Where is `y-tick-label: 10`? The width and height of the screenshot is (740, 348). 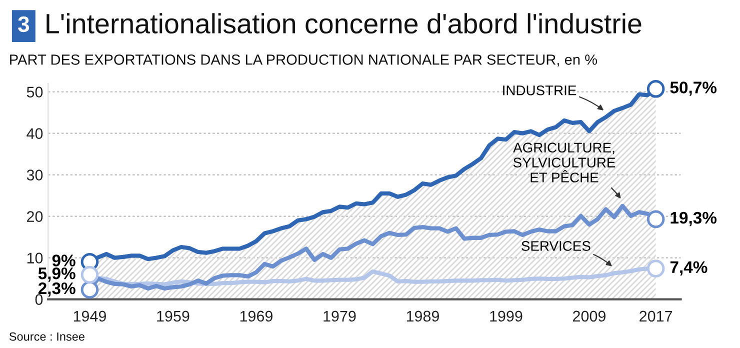
y-tick-label: 10 is located at coordinates (35, 258).